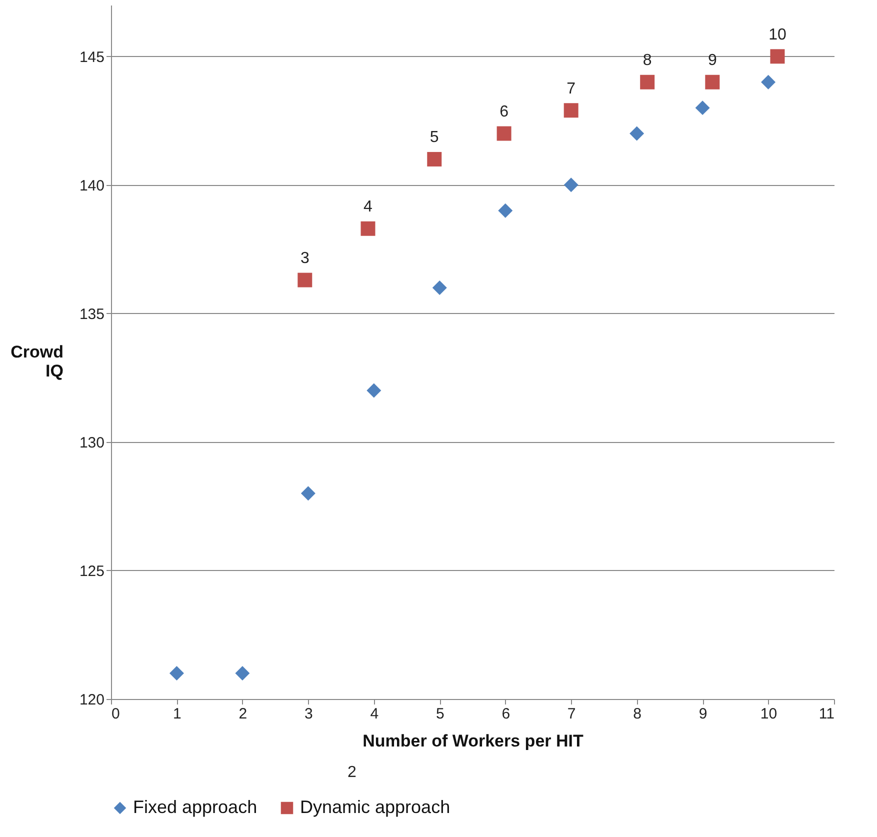 The image size is (877, 837). I want to click on x-tick-label: 2, so click(243, 714).